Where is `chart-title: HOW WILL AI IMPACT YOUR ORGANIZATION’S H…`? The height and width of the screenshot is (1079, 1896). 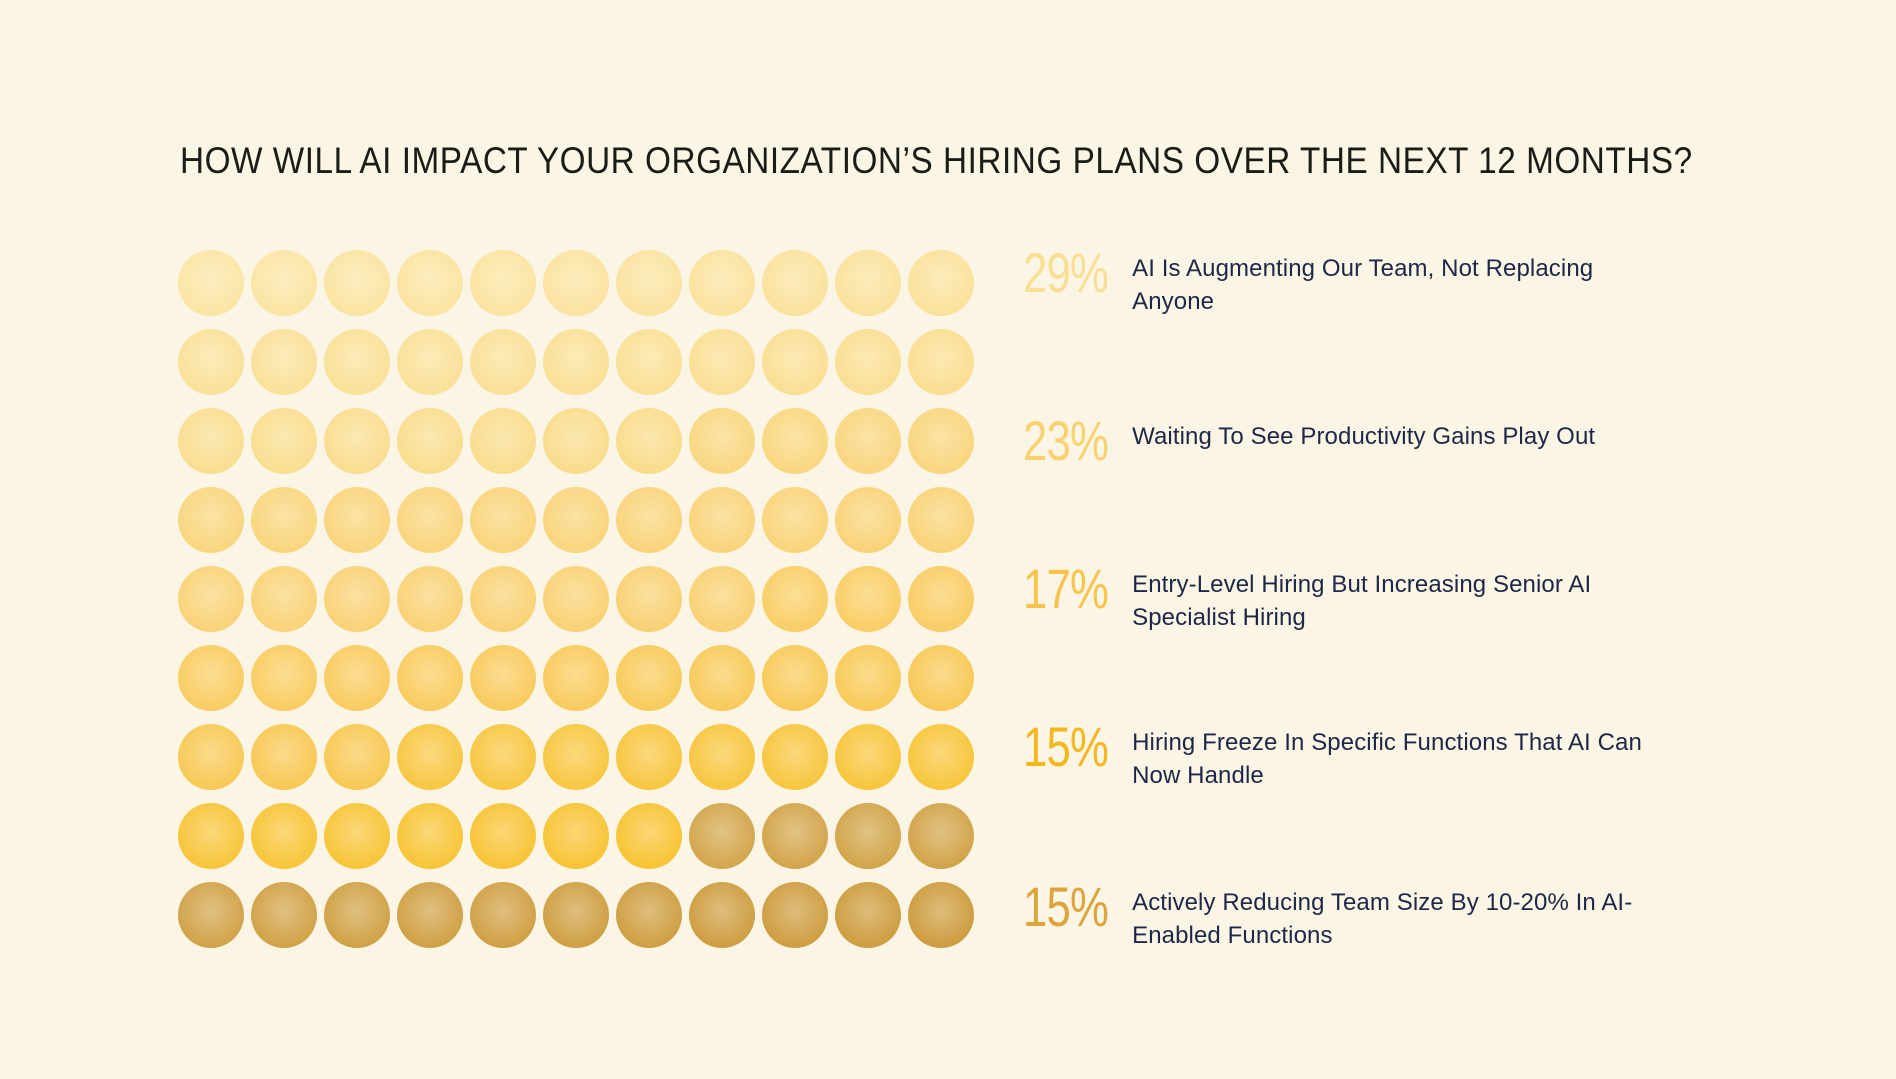 chart-title: HOW WILL AI IMPACT YOUR ORGANIZATION’S H… is located at coordinates (936, 160).